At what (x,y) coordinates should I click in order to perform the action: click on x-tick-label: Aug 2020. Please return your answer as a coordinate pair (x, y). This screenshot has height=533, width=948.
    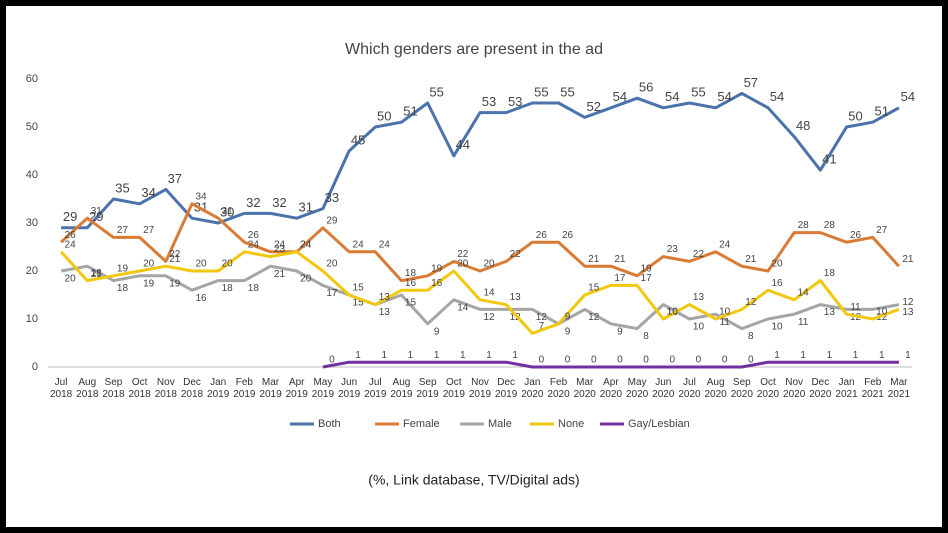
    Looking at the image, I should click on (715, 388).